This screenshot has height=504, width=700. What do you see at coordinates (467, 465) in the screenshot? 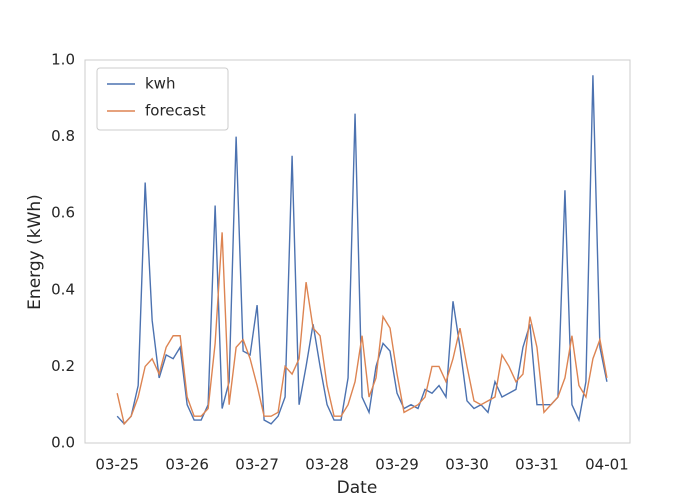
I see `x-tick-label: 03-30` at bounding box center [467, 465].